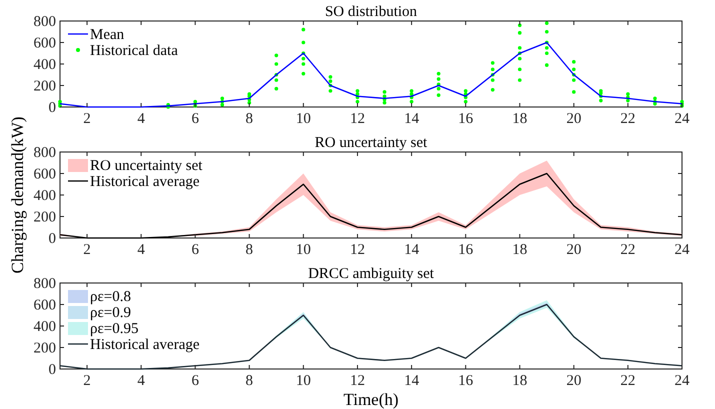  What do you see at coordinates (110, 313) in the screenshot?
I see `legend-label: ρε=0.9` at bounding box center [110, 313].